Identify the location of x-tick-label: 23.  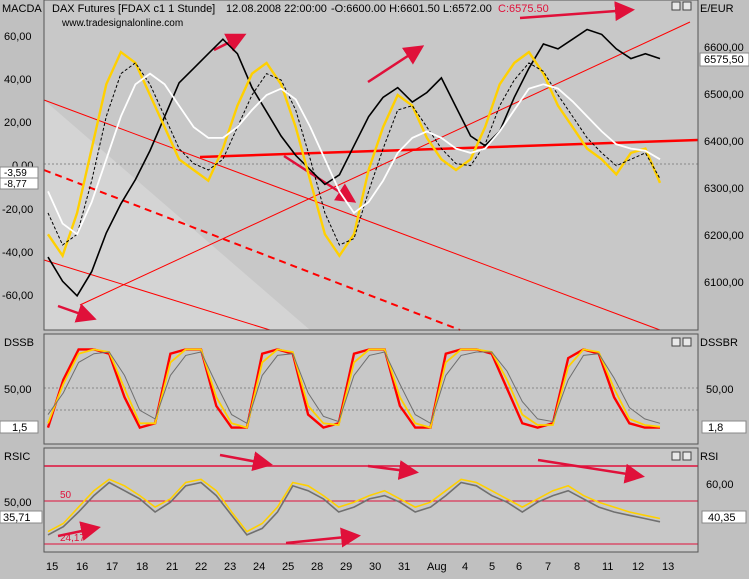
(230, 567).